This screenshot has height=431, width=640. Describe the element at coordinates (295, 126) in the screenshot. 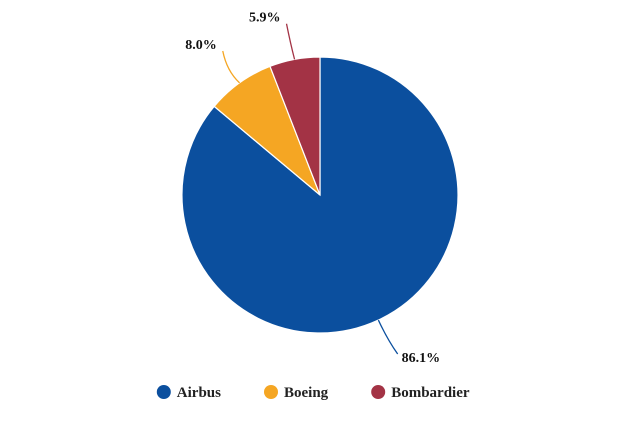

I see `slice-bombardier` at that location.